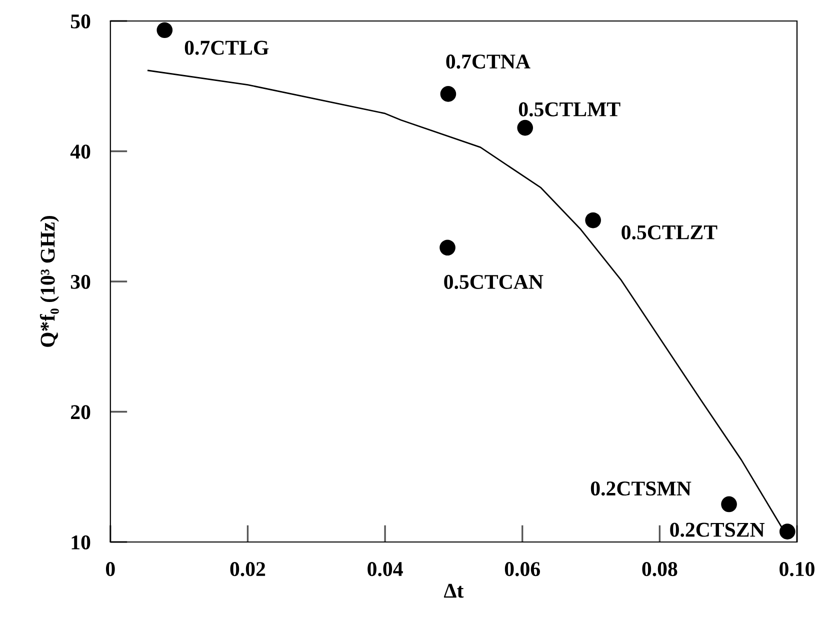  Describe the element at coordinates (494, 282) in the screenshot. I see `annotation: 0.5CTCAN` at that location.